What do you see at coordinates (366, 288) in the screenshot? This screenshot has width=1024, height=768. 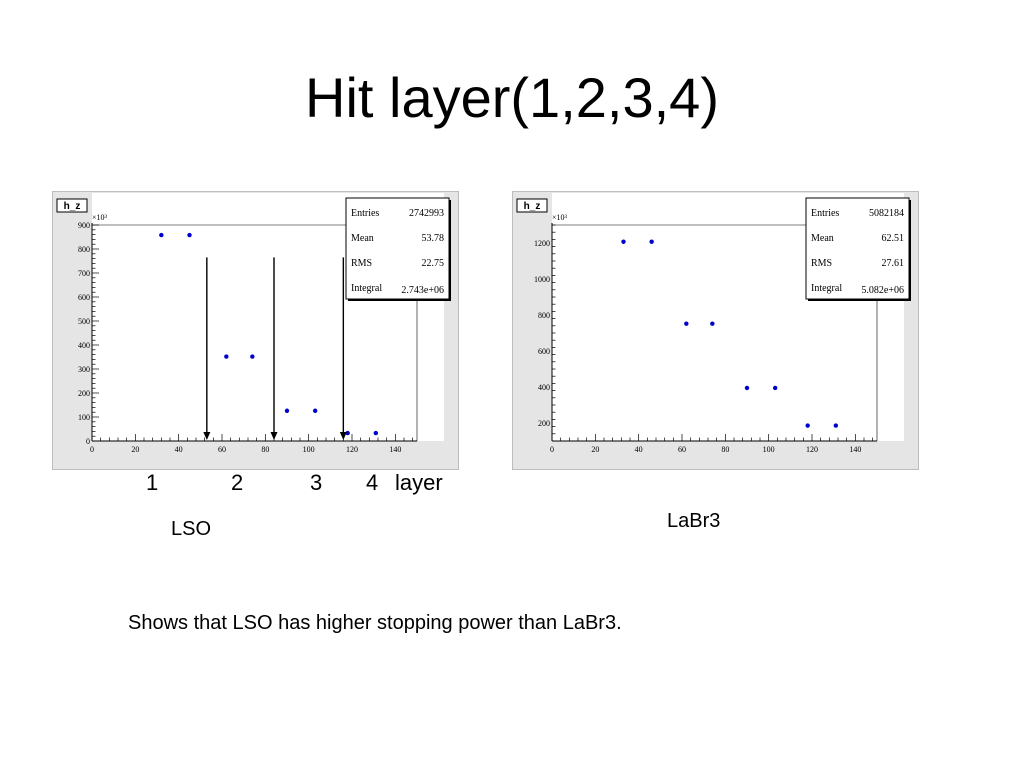 I see `lso-stat-label: Integral` at bounding box center [366, 288].